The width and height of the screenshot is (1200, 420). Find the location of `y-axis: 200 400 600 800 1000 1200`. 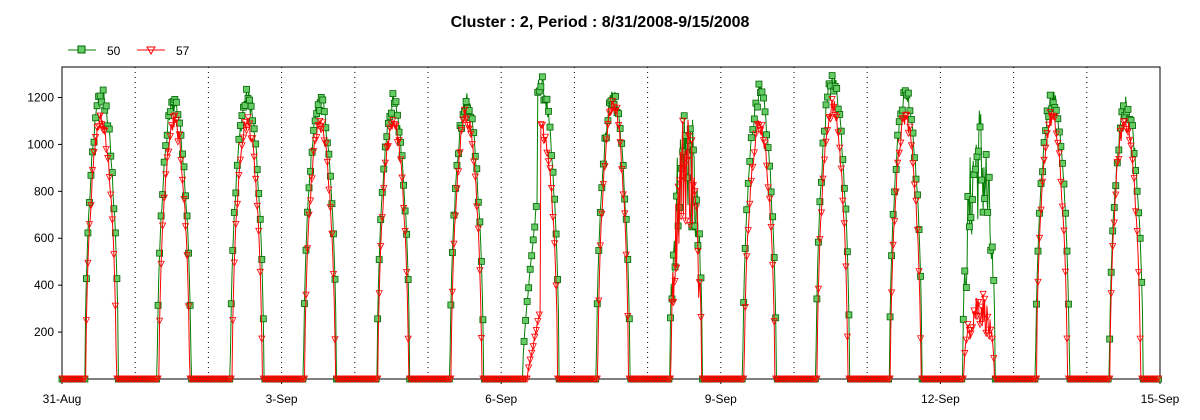

y-axis: 200 400 600 800 1000 1200 is located at coordinates (44, 214).